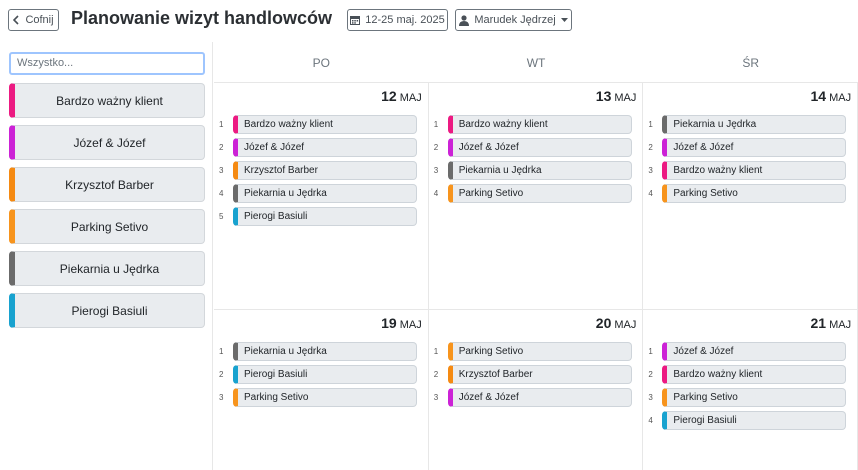 Image resolution: width=858 pixels, height=470 pixels. I want to click on day-number: 14, so click(818, 96).